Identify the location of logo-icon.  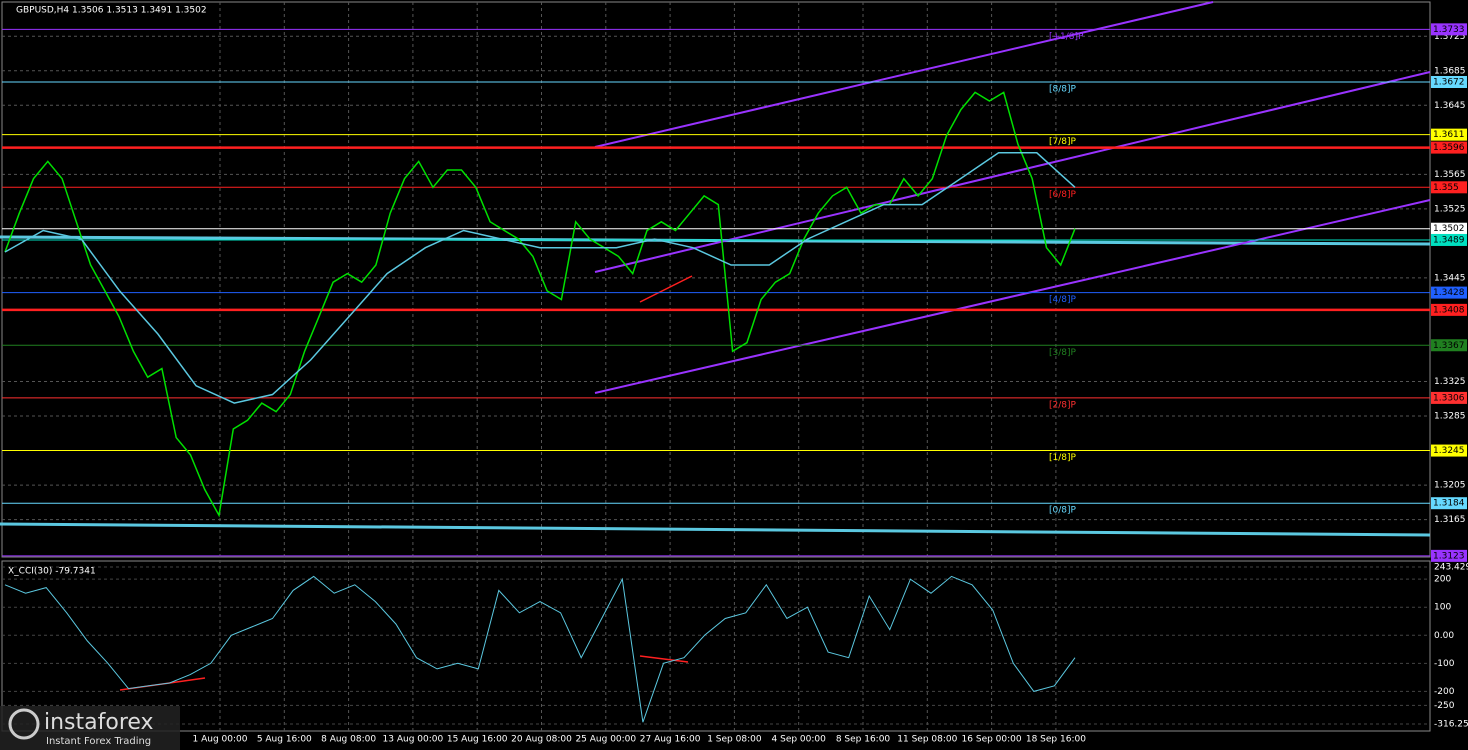
(24, 724).